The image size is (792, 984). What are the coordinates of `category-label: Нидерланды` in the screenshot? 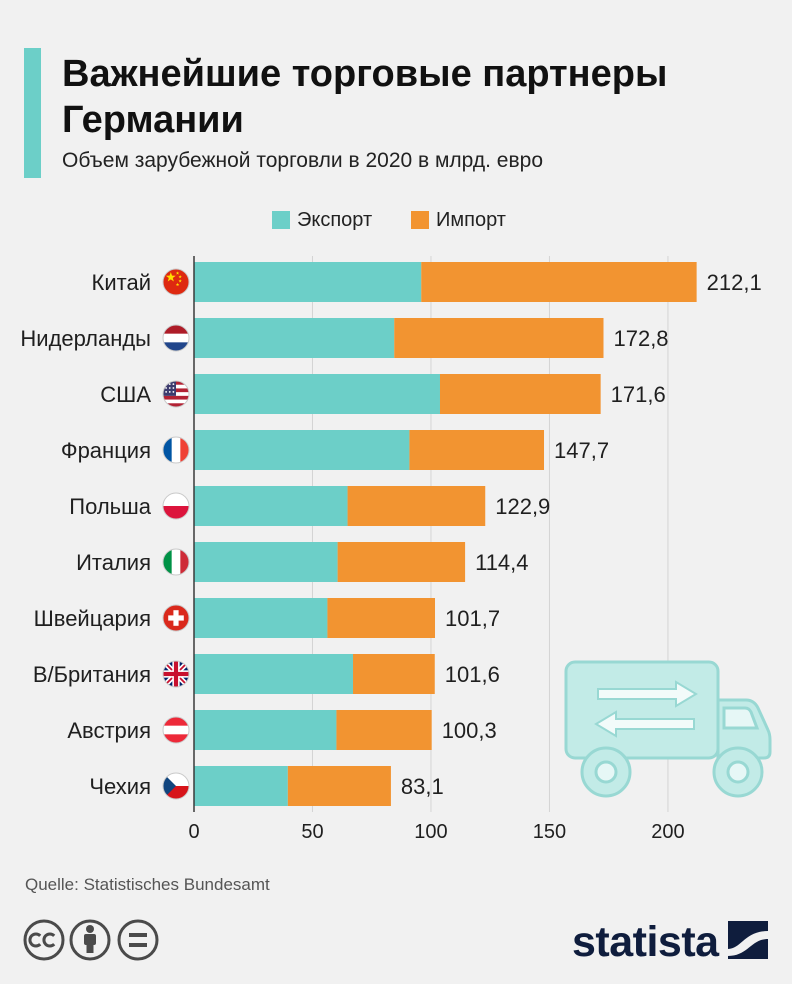 It's located at (85, 338).